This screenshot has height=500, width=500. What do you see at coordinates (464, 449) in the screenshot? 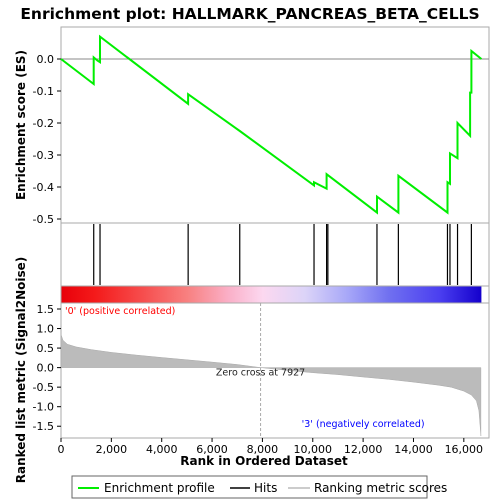
I see `x-tick-label: 16,000` at bounding box center [464, 449].